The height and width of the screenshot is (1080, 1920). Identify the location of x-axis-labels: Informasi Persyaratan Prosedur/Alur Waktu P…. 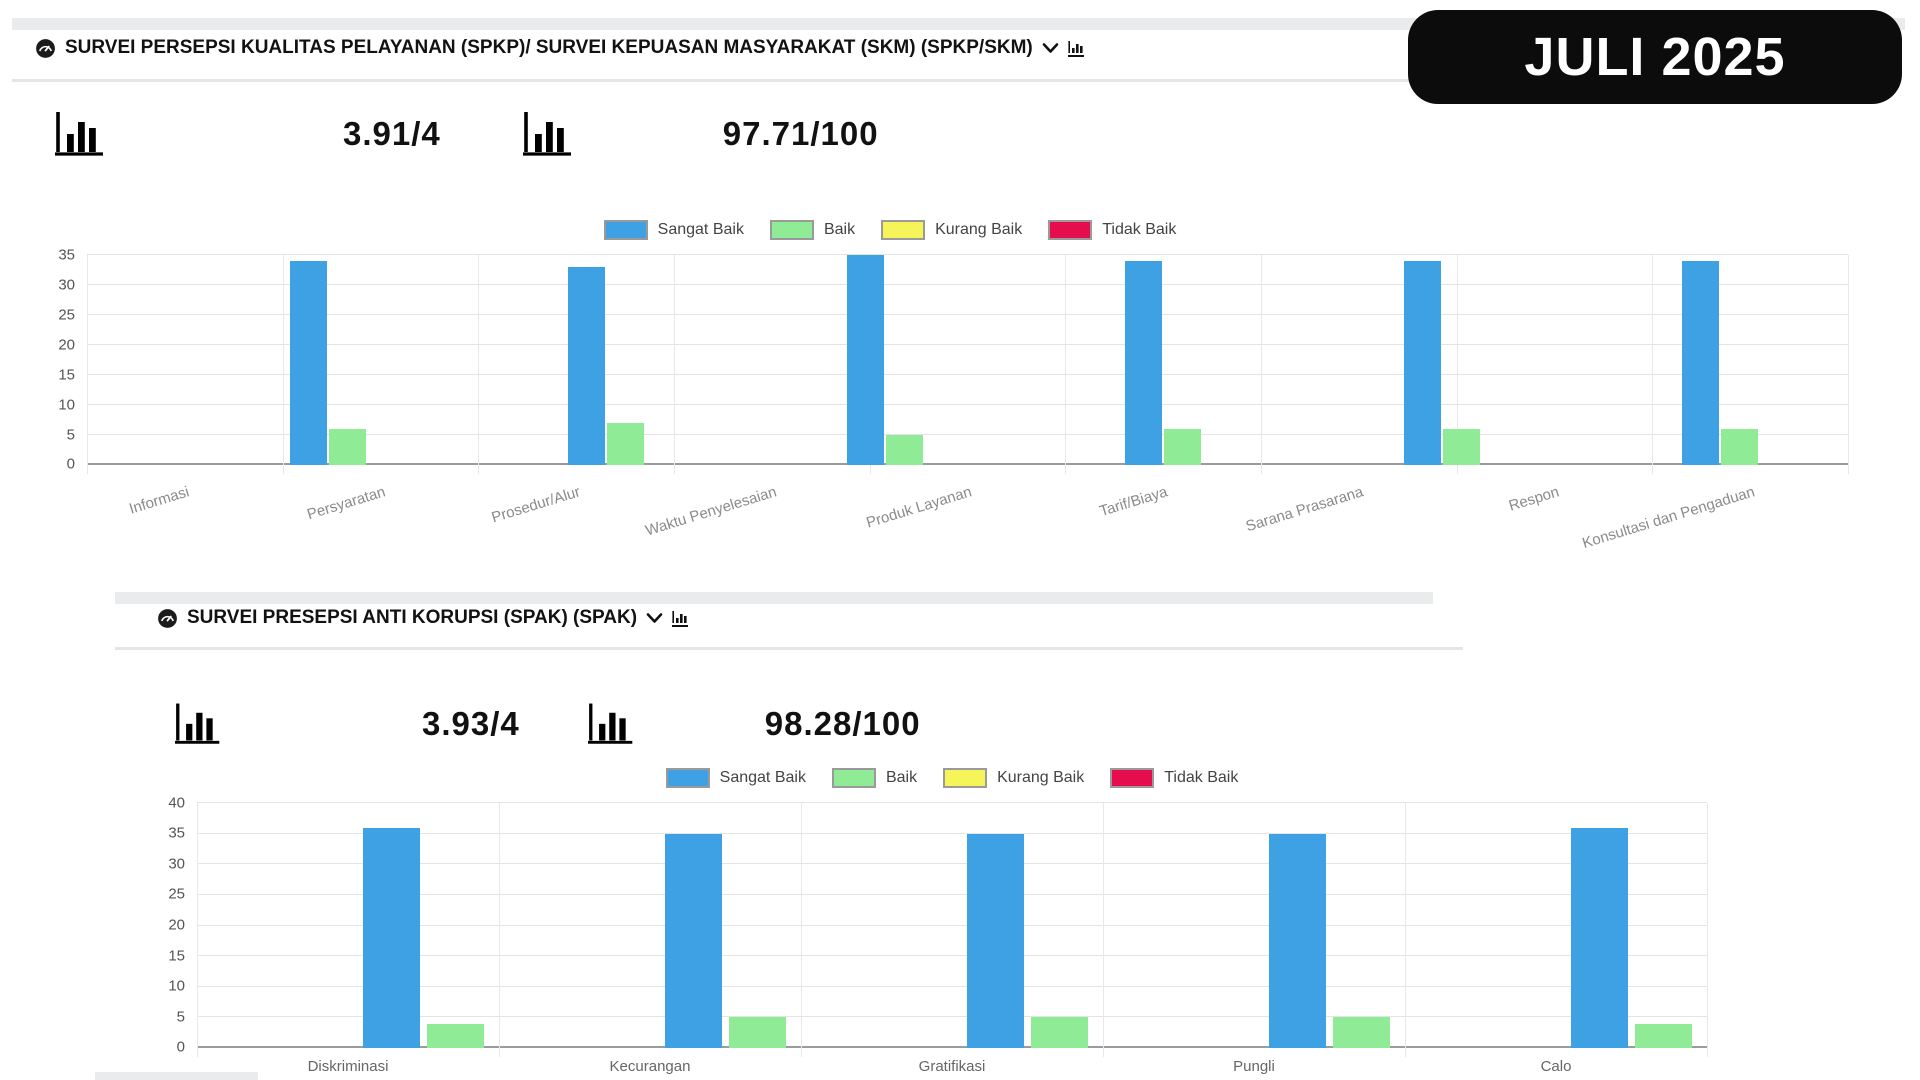
(967, 510).